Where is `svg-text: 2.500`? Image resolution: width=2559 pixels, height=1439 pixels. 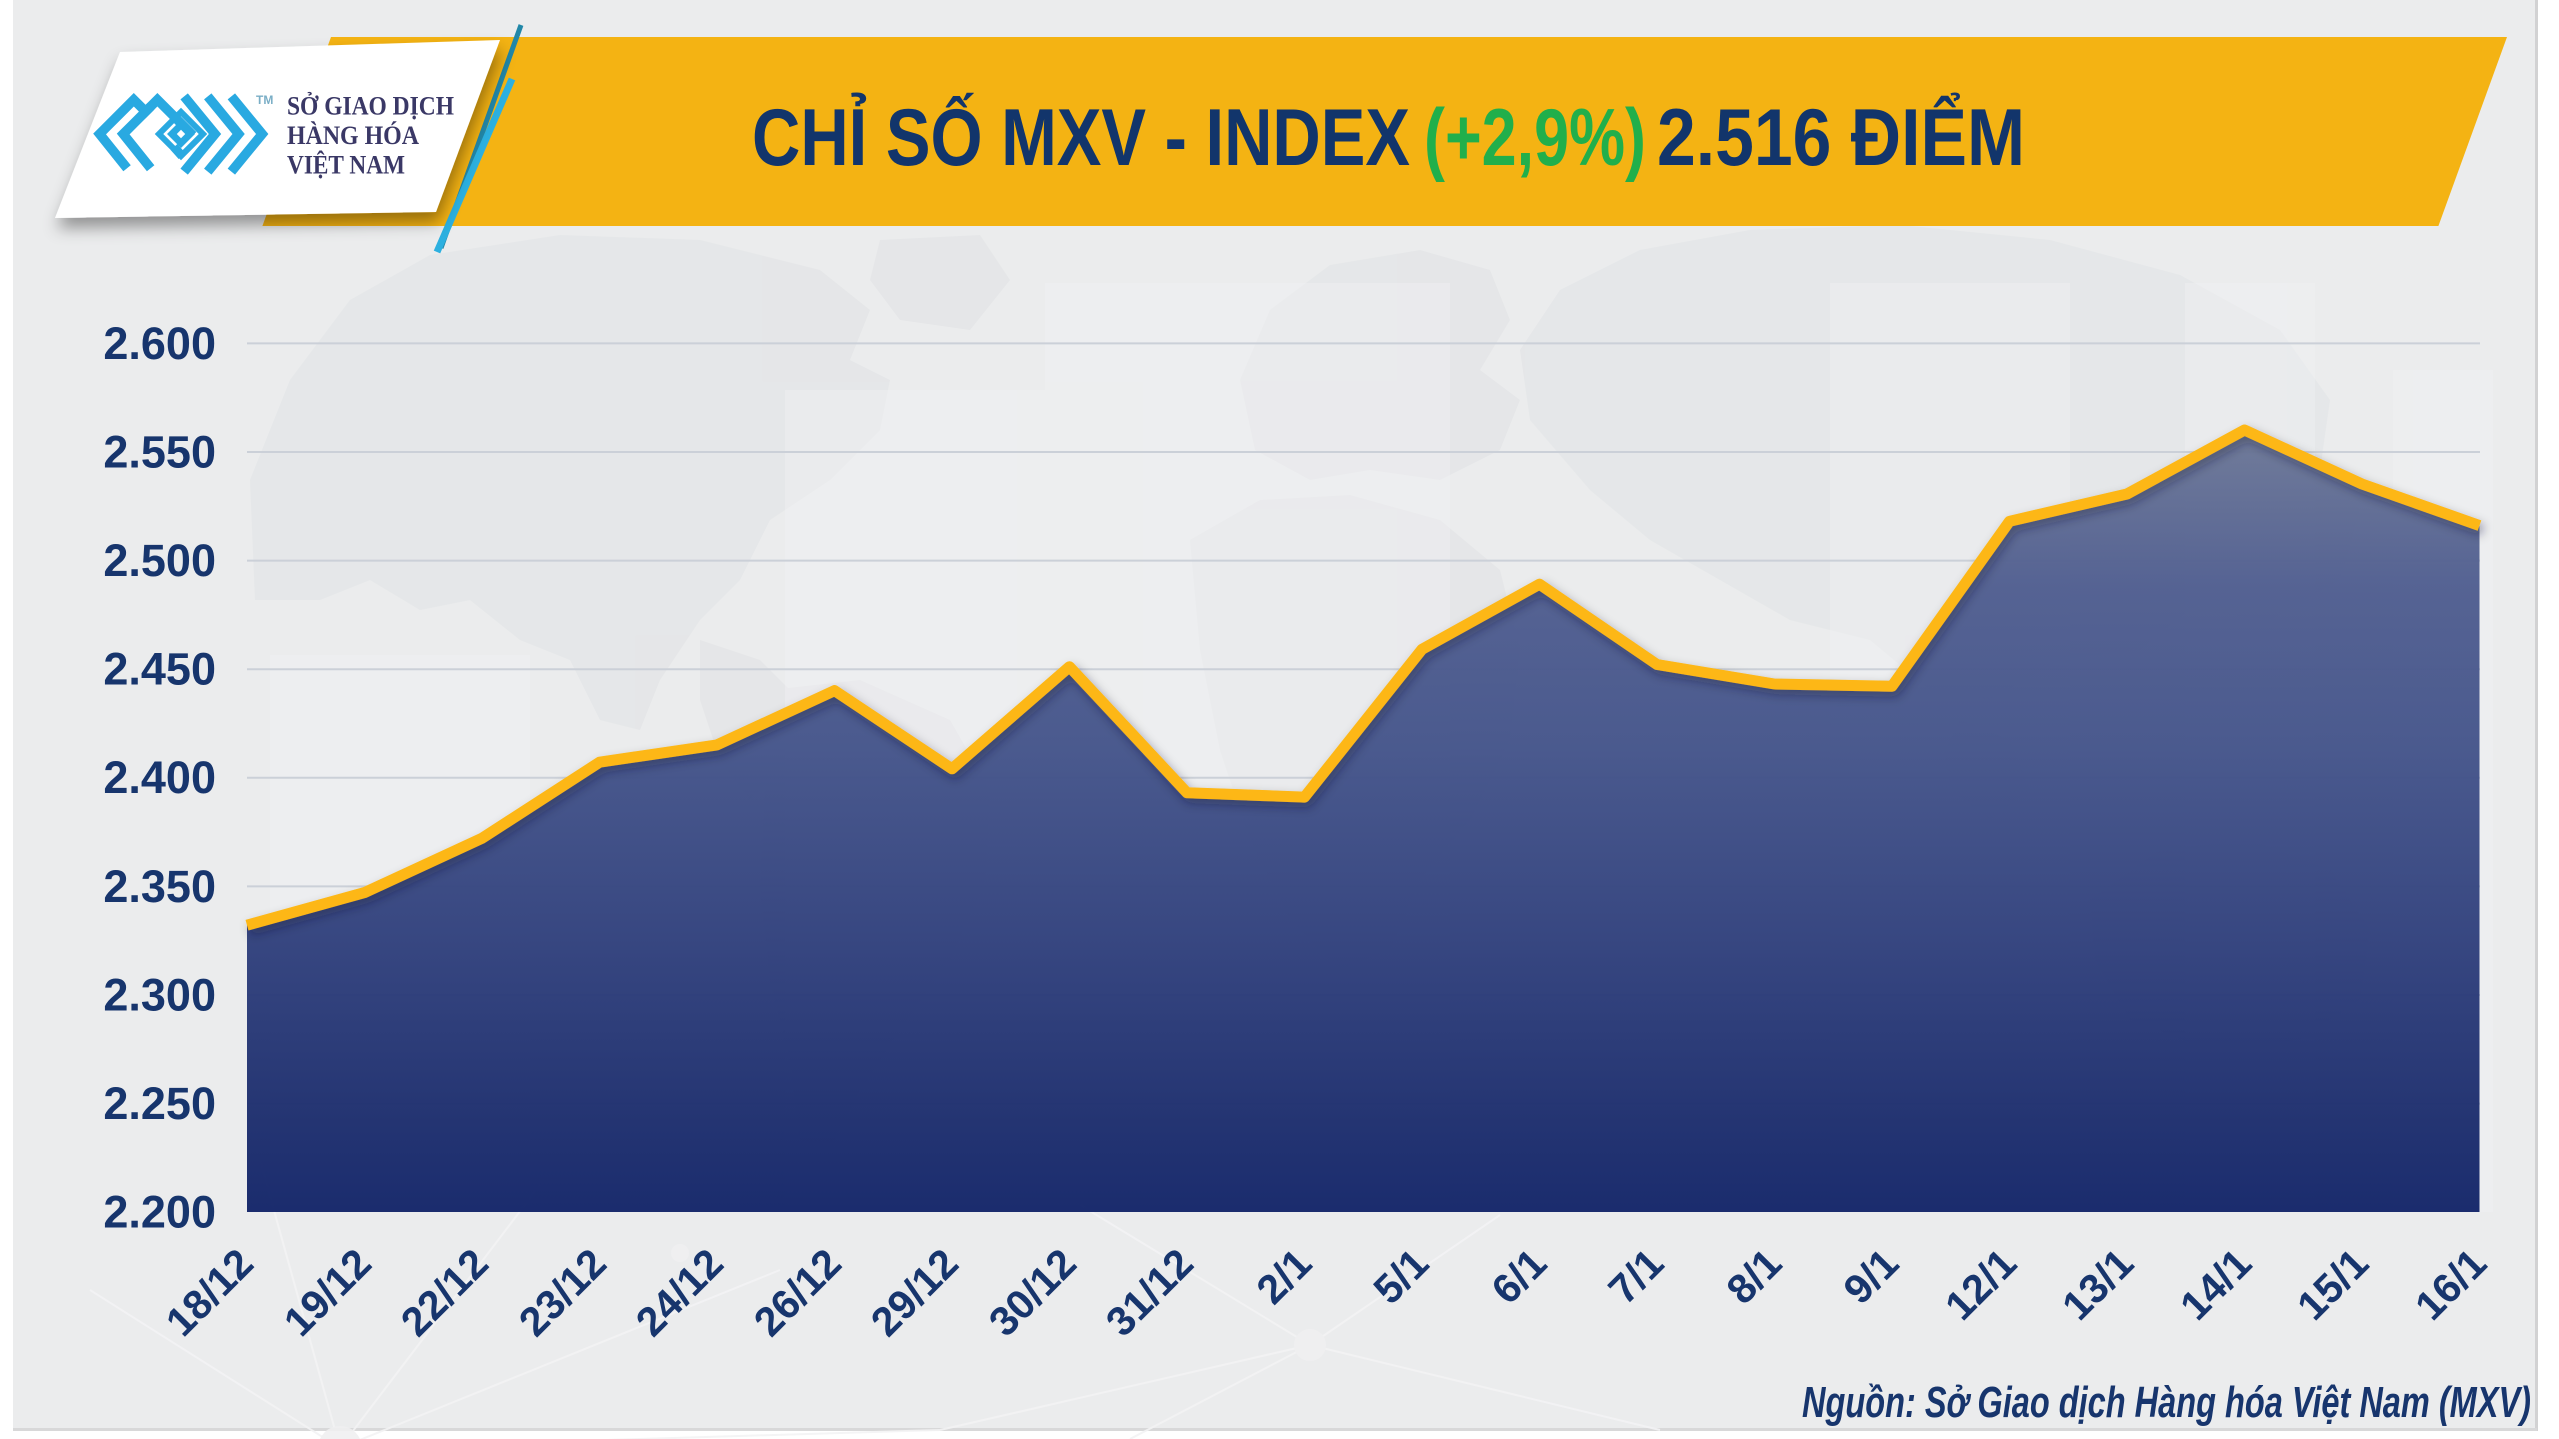 svg-text: 2.500 is located at coordinates (159, 560).